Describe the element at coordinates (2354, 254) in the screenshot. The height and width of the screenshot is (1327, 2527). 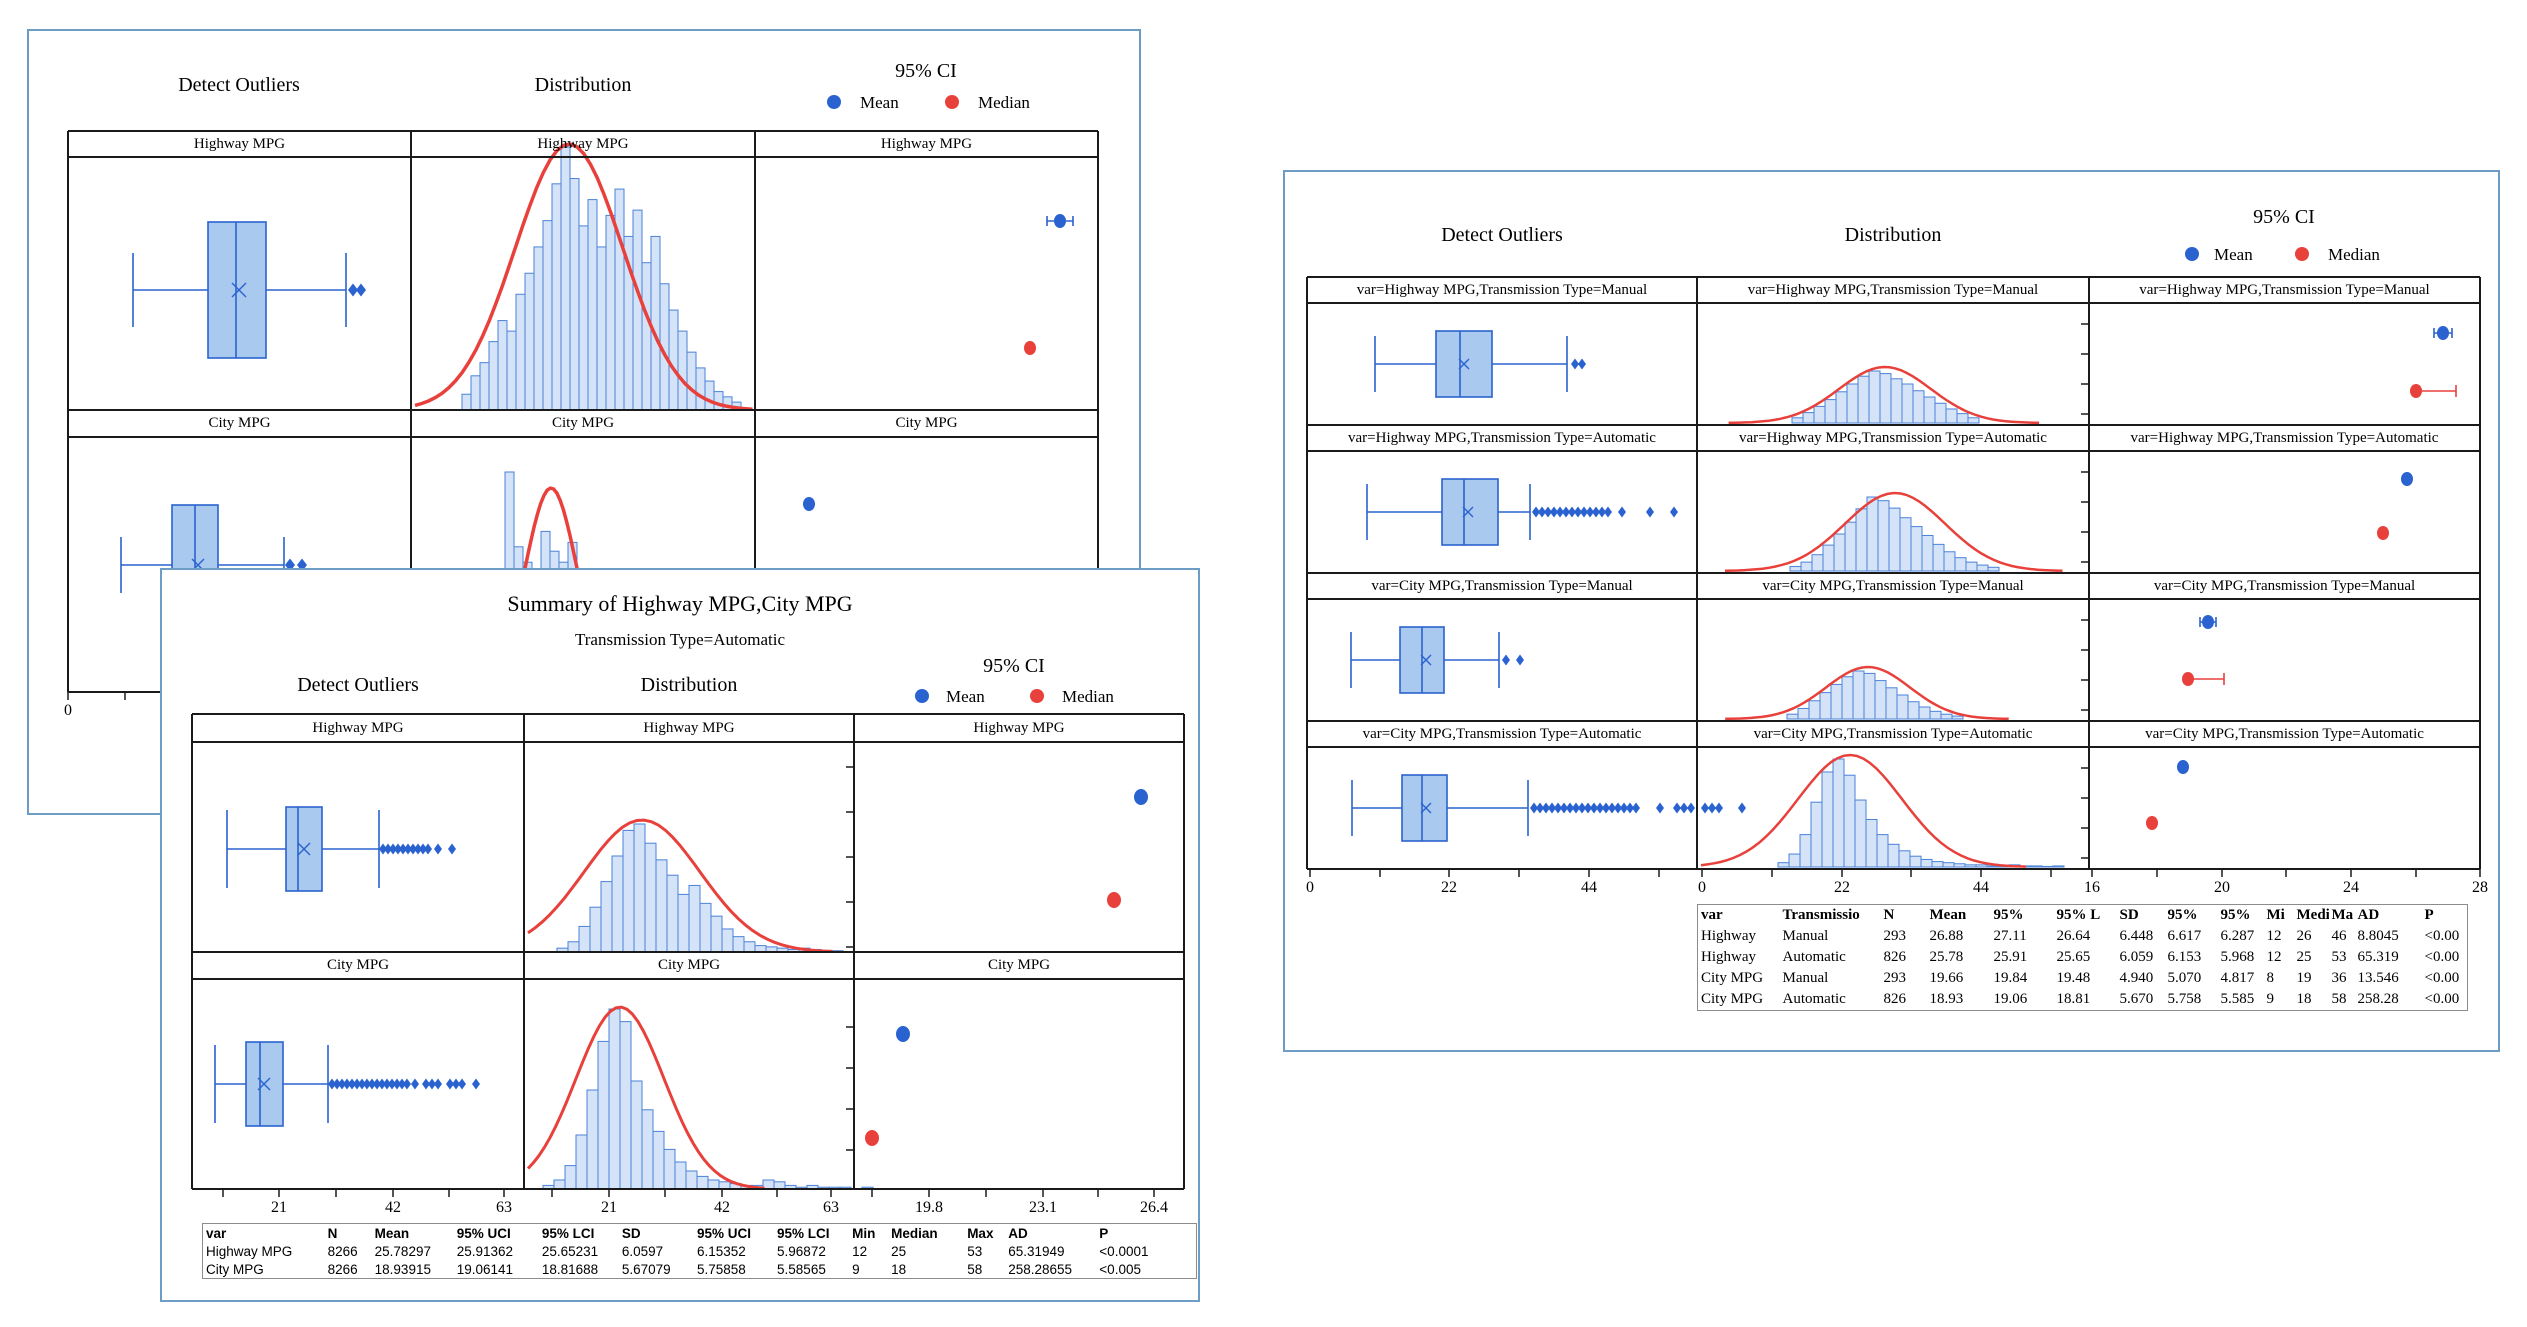
I see `w3-median-legend-label: Median` at that location.